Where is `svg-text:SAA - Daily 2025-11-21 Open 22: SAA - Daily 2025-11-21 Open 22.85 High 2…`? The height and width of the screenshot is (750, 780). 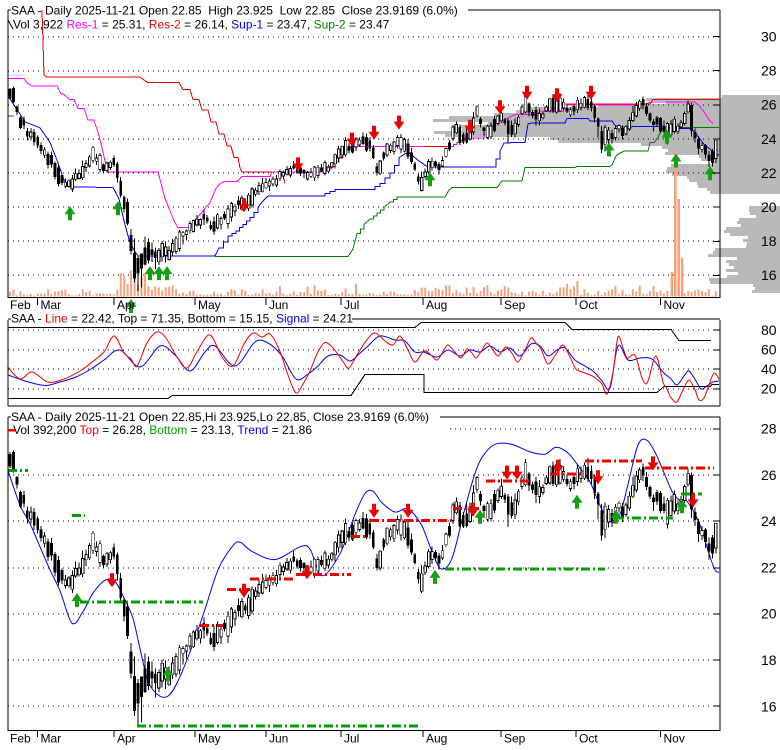 svg-text:SAA - Daily 2025-11-21 Open 22: SAA - Daily 2025-11-21 Open 22.85 High 2… is located at coordinates (234, 11).